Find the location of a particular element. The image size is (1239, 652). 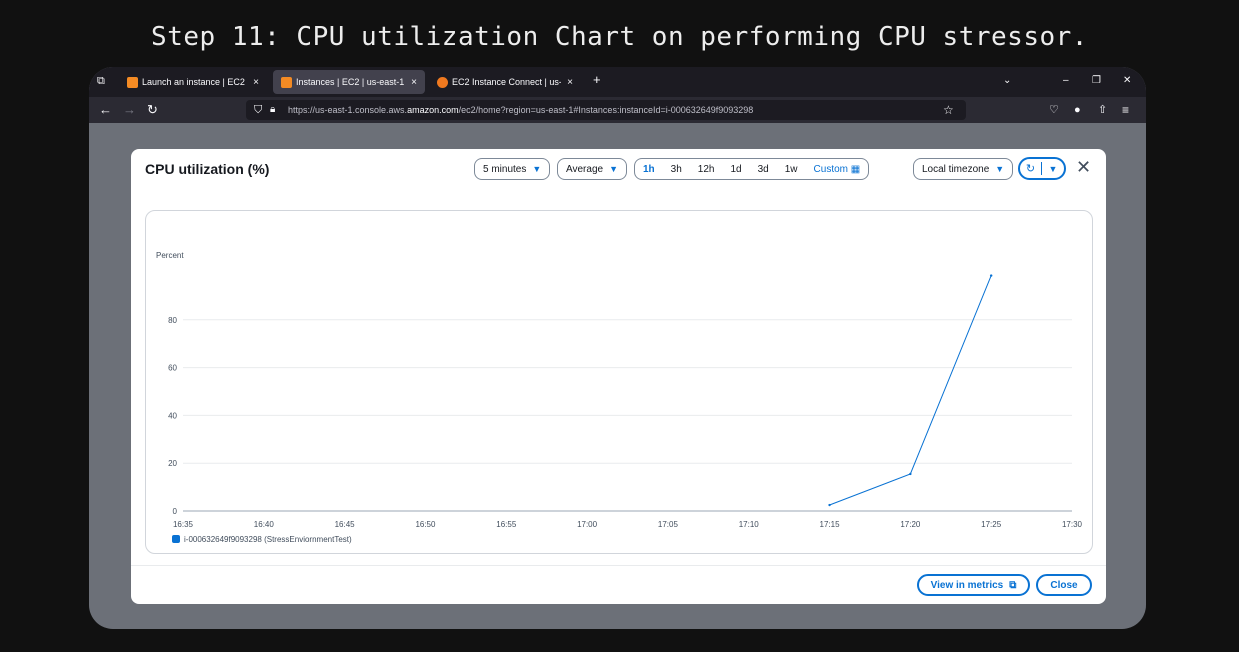

refresh-button-group: ↻ ▼ is located at coordinates (1042, 168).